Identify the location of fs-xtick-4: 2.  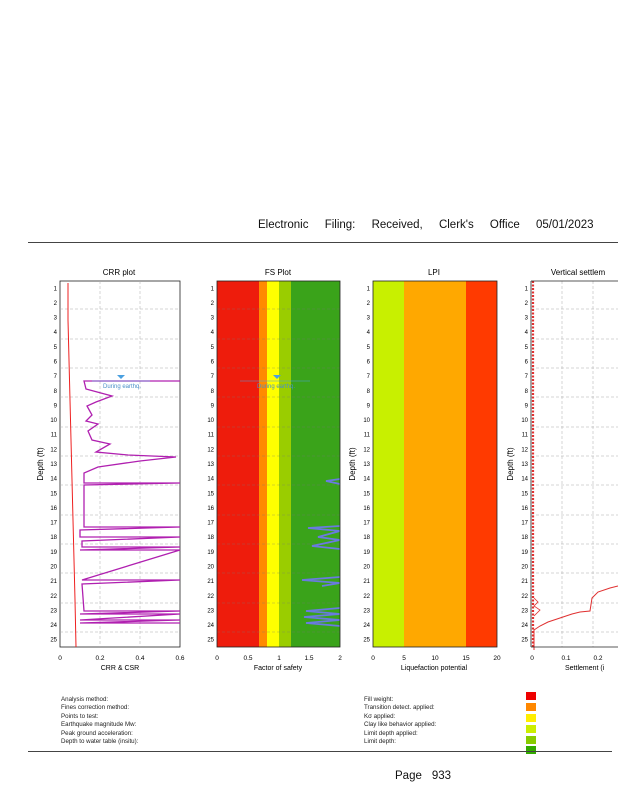
(340, 658).